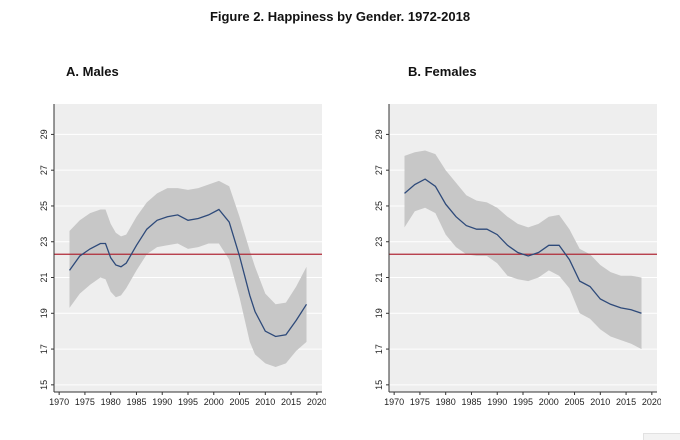 Image resolution: width=680 pixels, height=440 pixels. I want to click on females-y-tick-label: 17, so click(379, 349).